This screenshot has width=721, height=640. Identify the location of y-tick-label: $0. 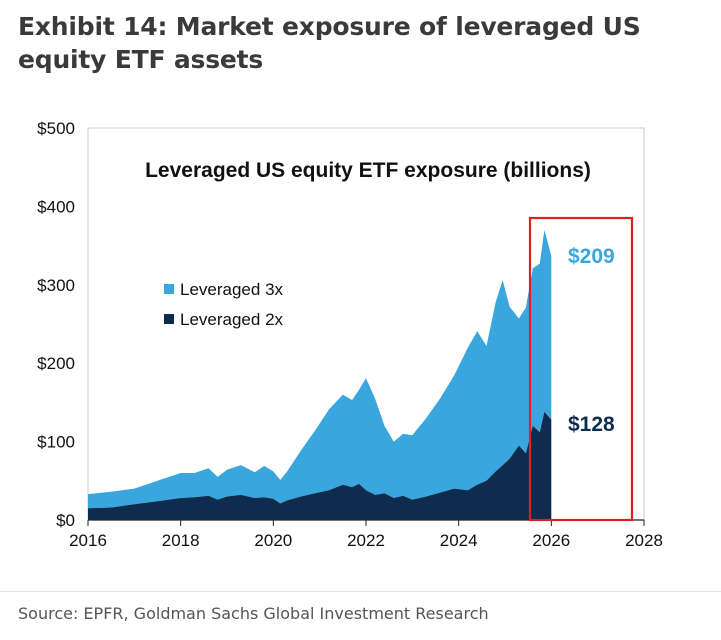
(65, 520).